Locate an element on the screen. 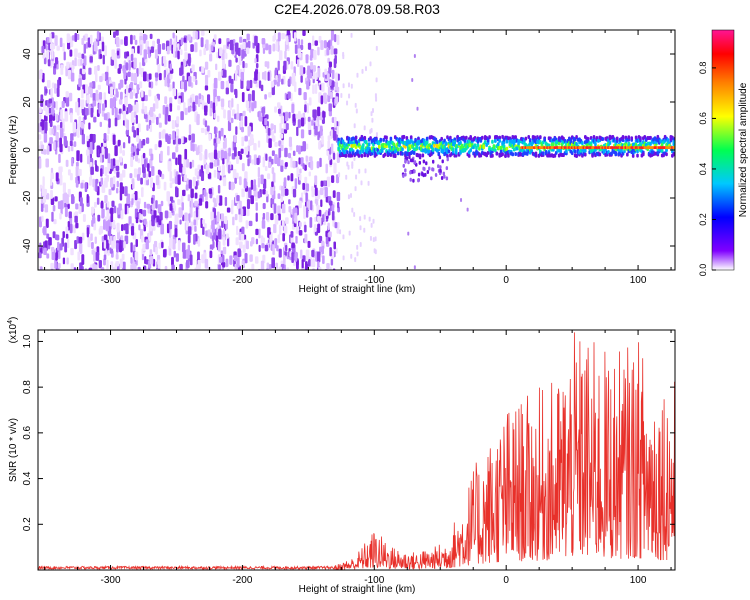 This screenshot has height=600, width=750. snr-y-label: SNR (10 * v/v) is located at coordinates (13, 450).